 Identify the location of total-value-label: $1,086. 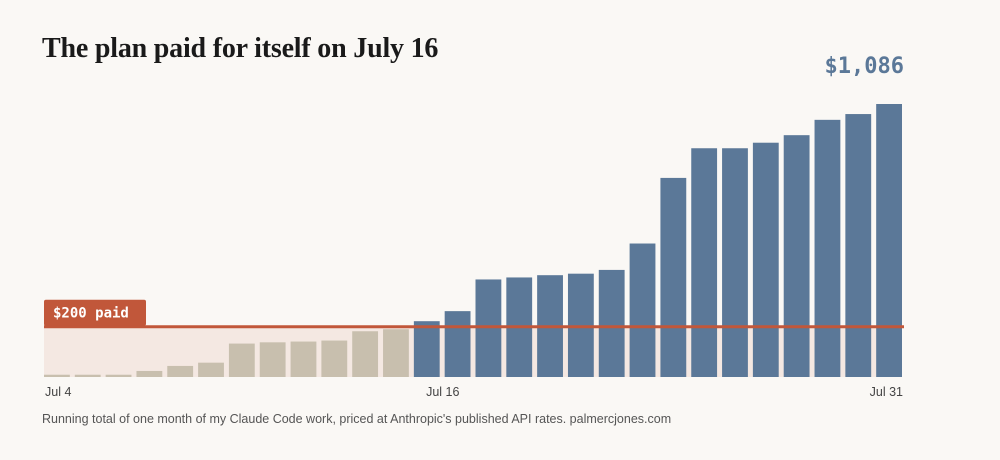
(864, 66).